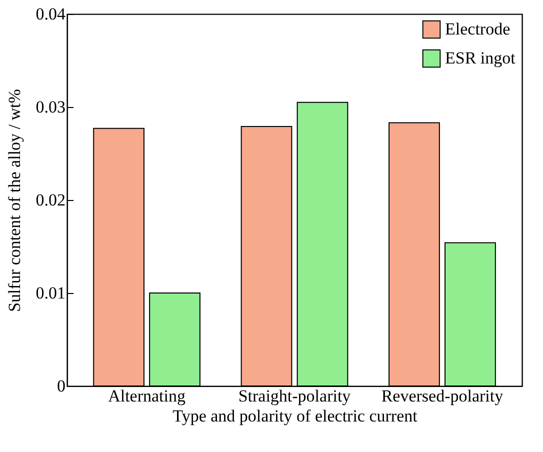 The image size is (543, 452). Describe the element at coordinates (295, 396) in the screenshot. I see `x-tick-label: Straight-polarity` at that location.